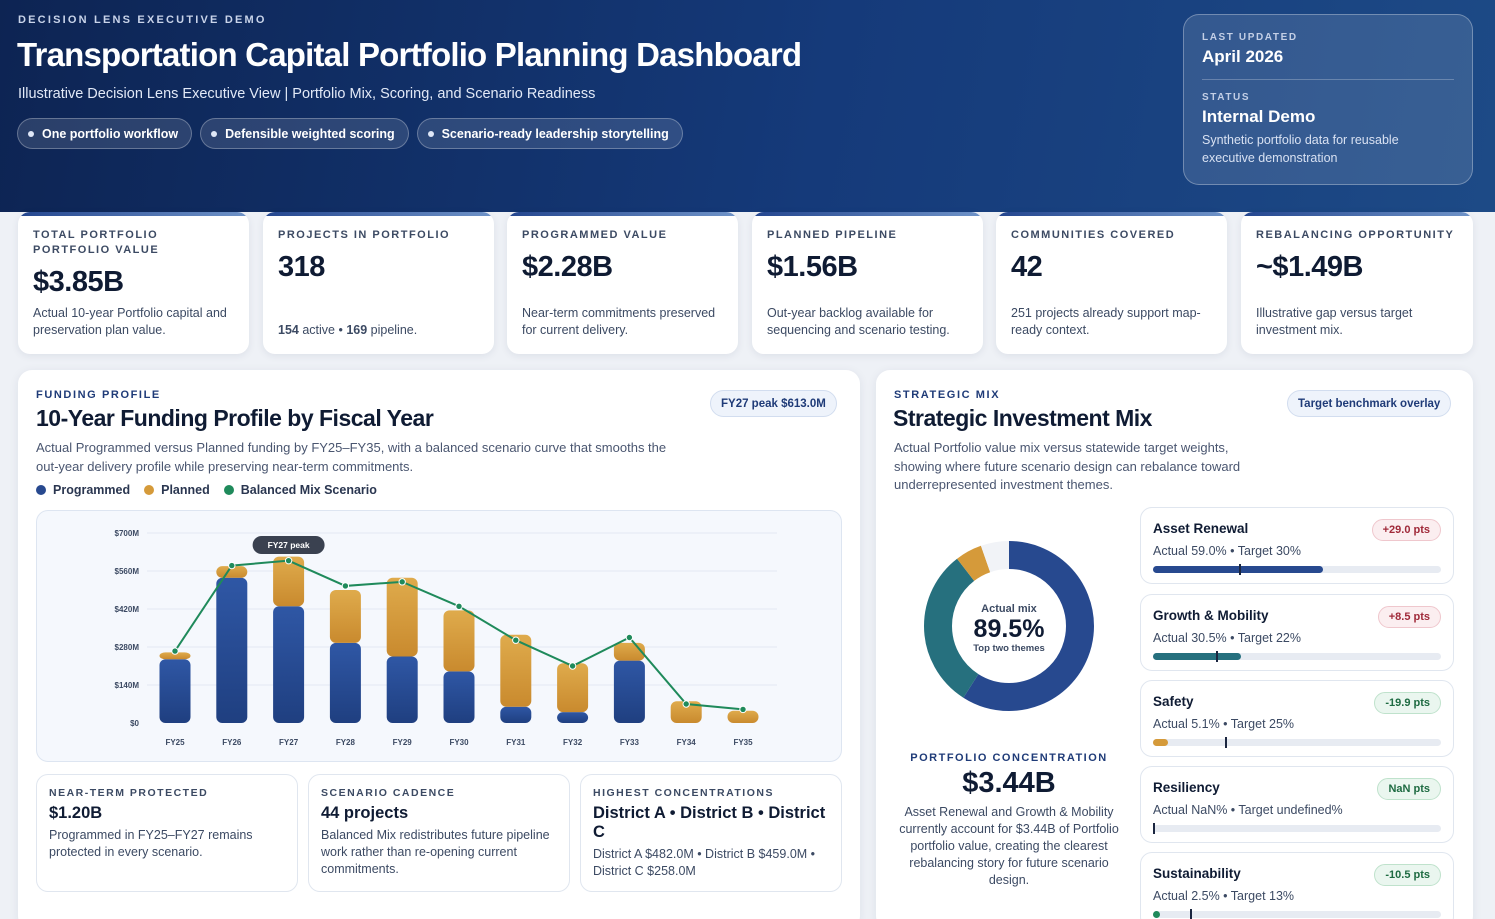  I want to click on mini-value: $1.20B, so click(76, 813).